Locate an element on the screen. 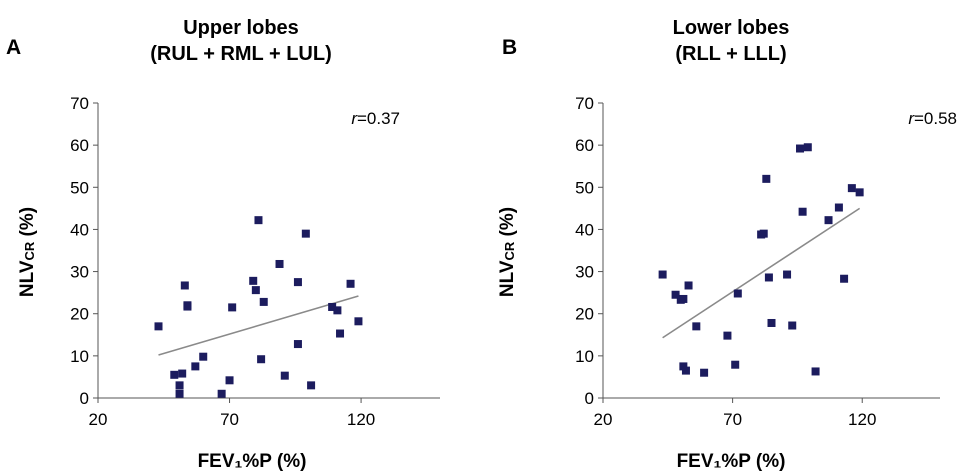  panel-label: B is located at coordinates (509, 47).